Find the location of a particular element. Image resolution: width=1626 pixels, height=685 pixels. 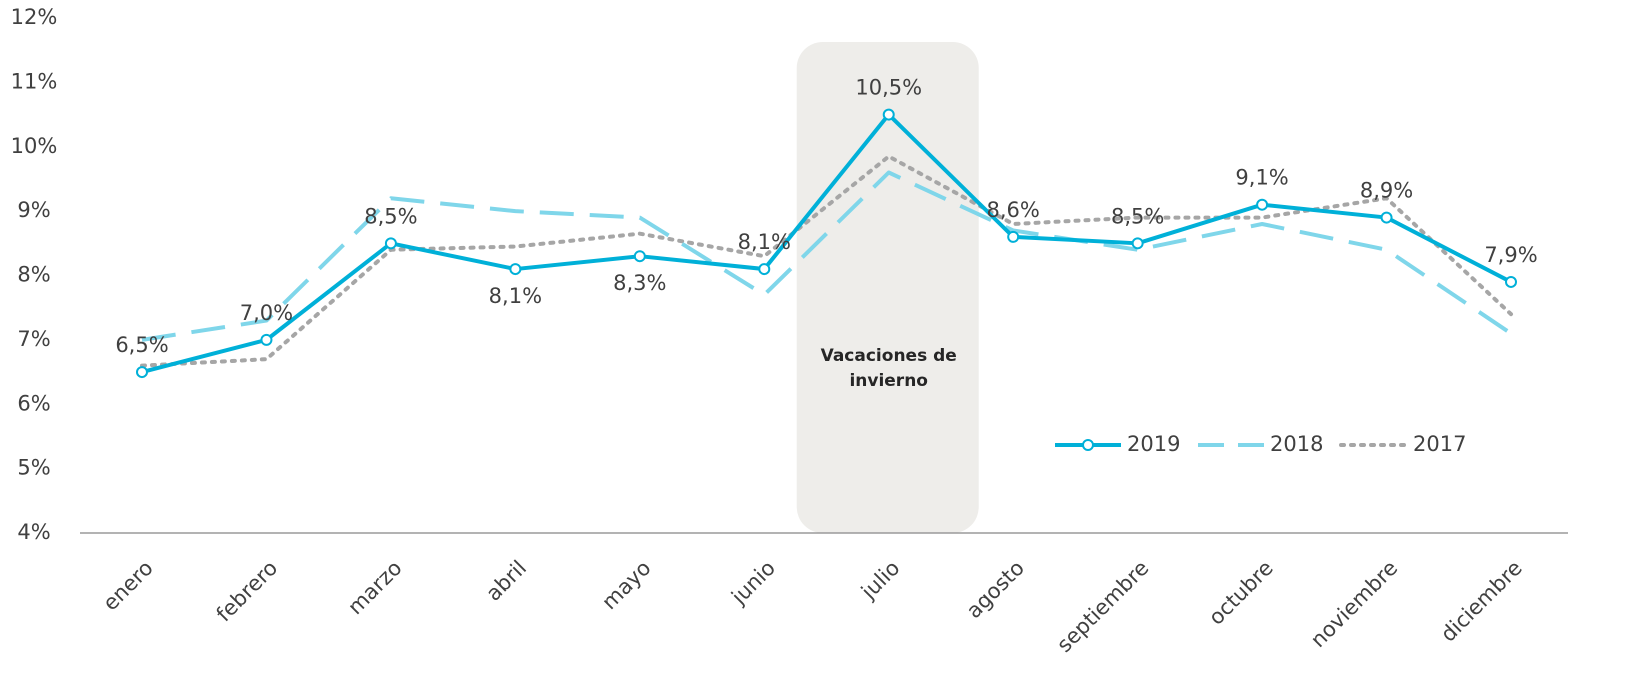

legend-marker is located at coordinates (1088, 445).